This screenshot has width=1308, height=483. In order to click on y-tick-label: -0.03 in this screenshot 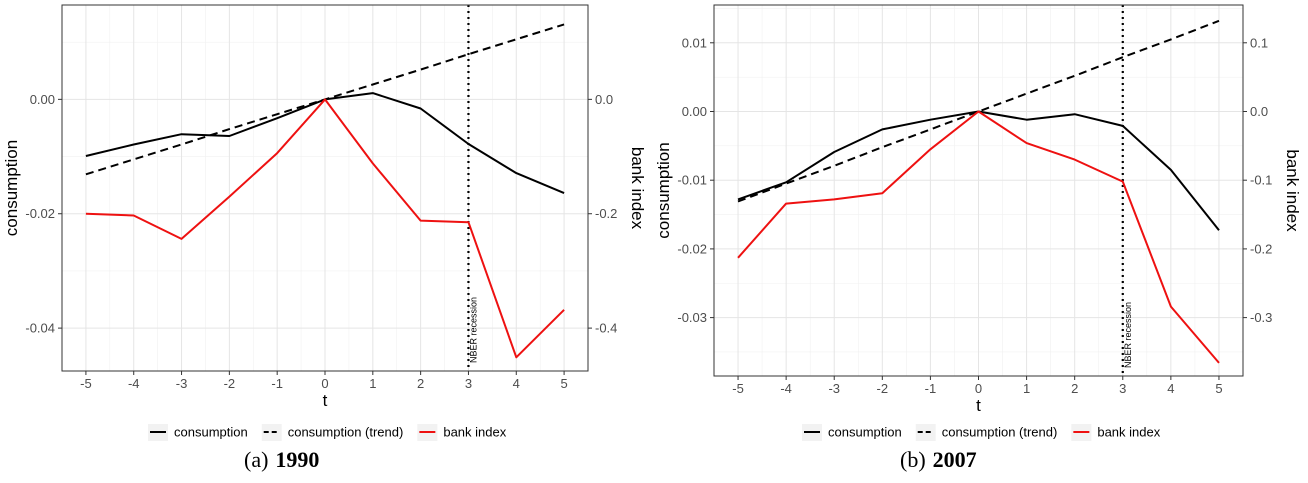, I will do `click(692, 317)`.